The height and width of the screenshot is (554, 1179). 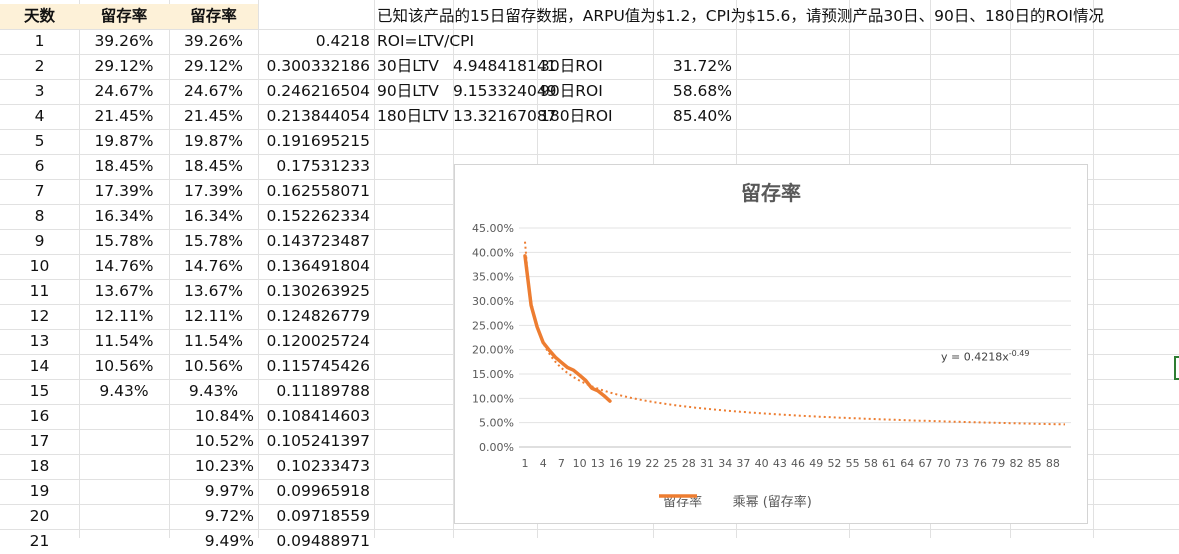 What do you see at coordinates (39, 16) in the screenshot?
I see `header-day: 天数` at bounding box center [39, 16].